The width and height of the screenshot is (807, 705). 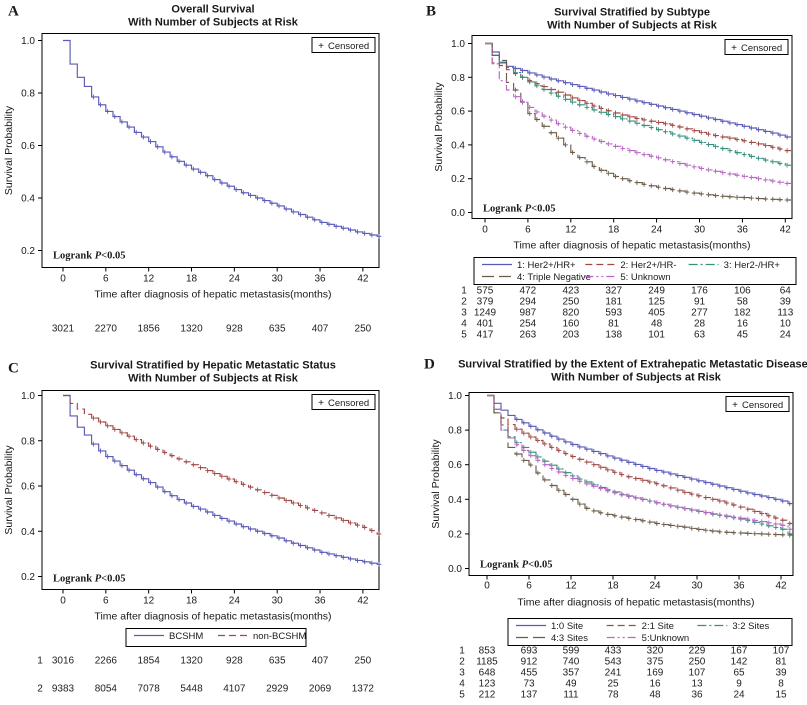 I want to click on risk-row-label: 1, so click(x=462, y=651).